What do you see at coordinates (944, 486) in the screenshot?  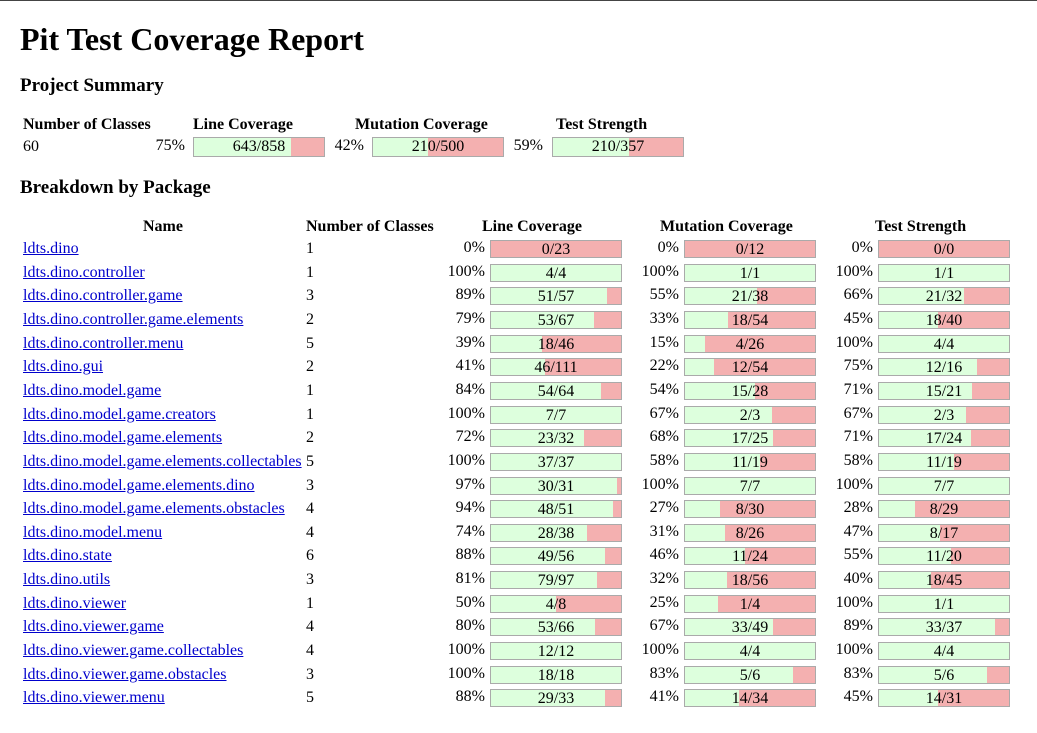 I see `strength-coverage-bar: 7/7` at bounding box center [944, 486].